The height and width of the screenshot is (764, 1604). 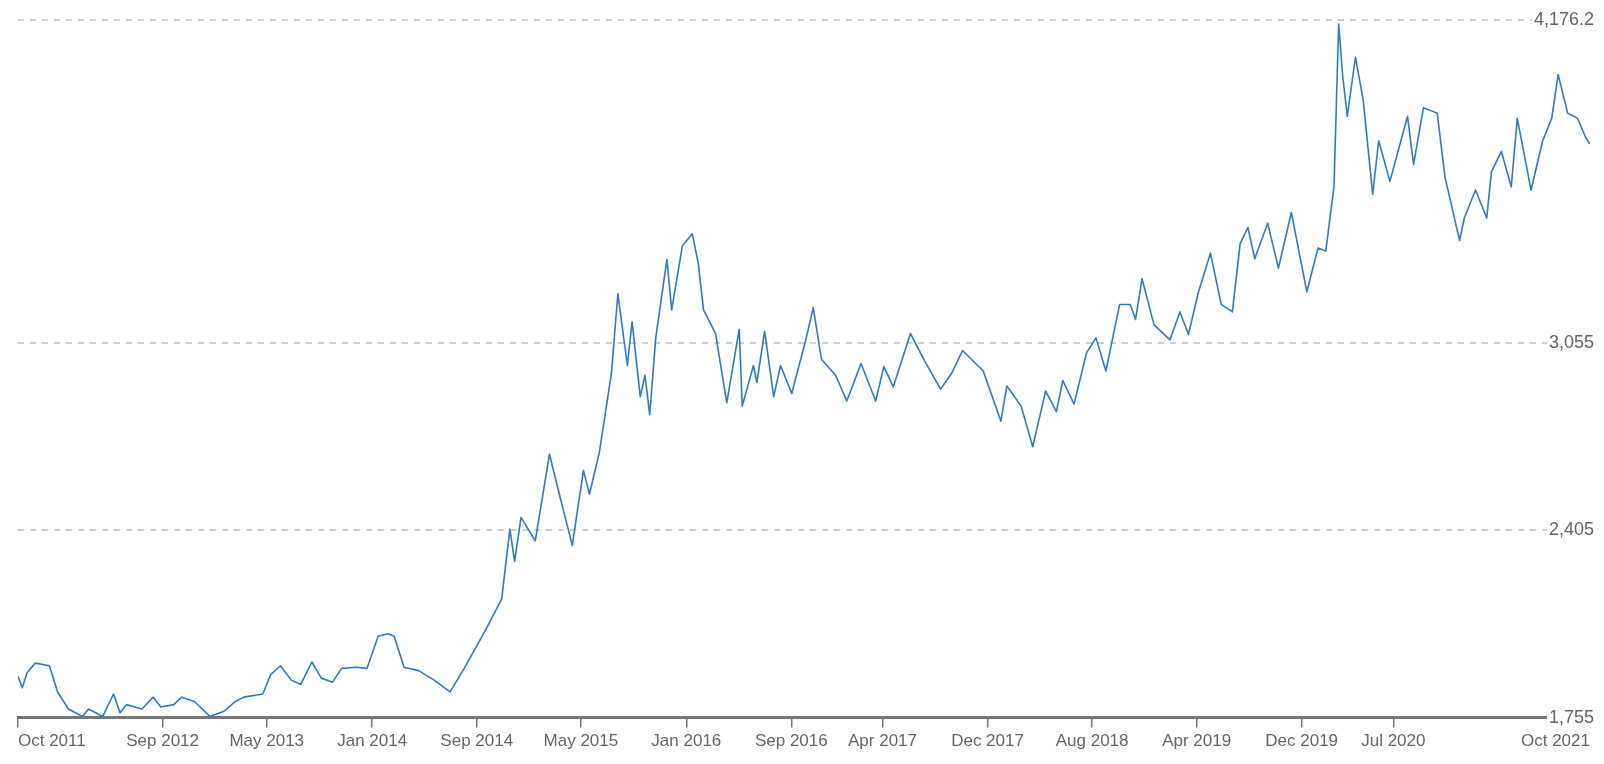 What do you see at coordinates (987, 741) in the screenshot?
I see `x-tick-label: Dec 2017` at bounding box center [987, 741].